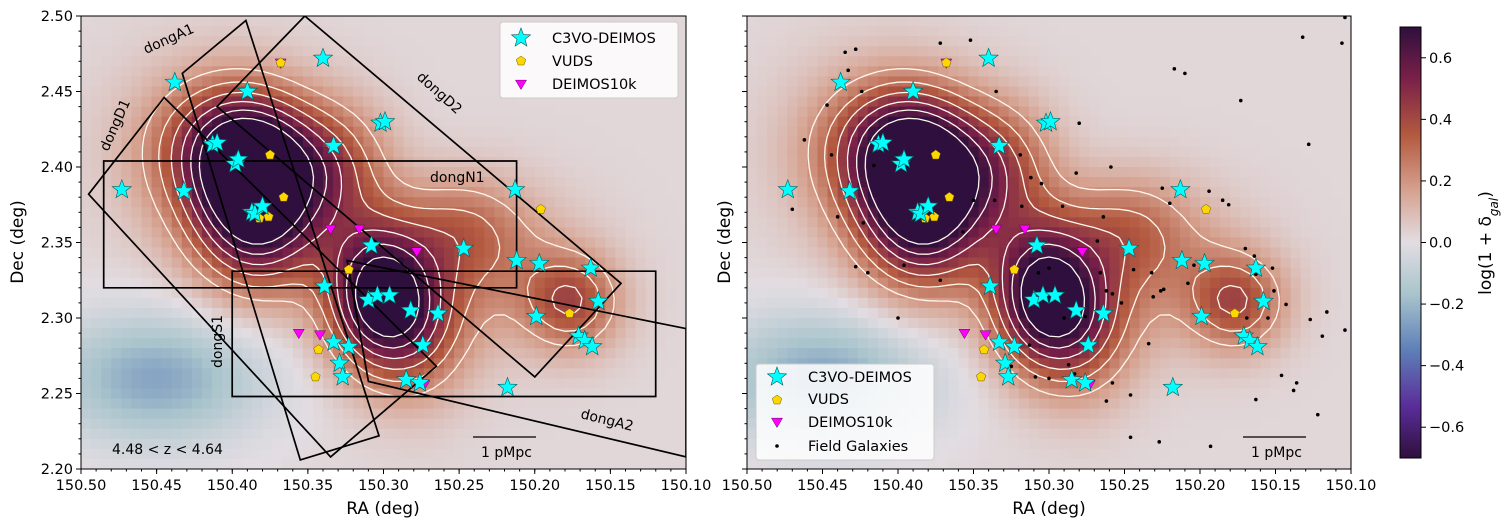 The image size is (1511, 528). I want to click on marker-triangle, so click(330, 229).